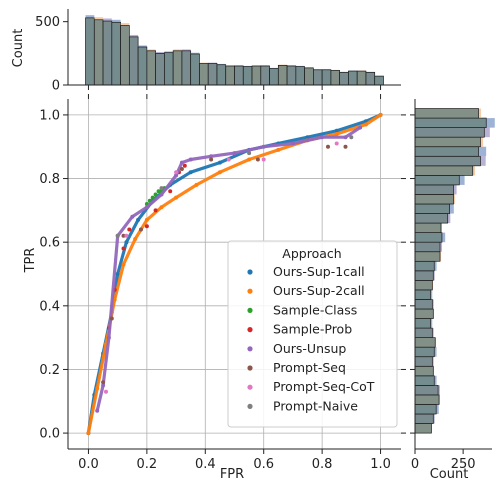 Image resolution: width=500 pixels, height=493 pixels. Describe the element at coordinates (30, 261) in the screenshot. I see `y-axis-title: TPR` at that location.